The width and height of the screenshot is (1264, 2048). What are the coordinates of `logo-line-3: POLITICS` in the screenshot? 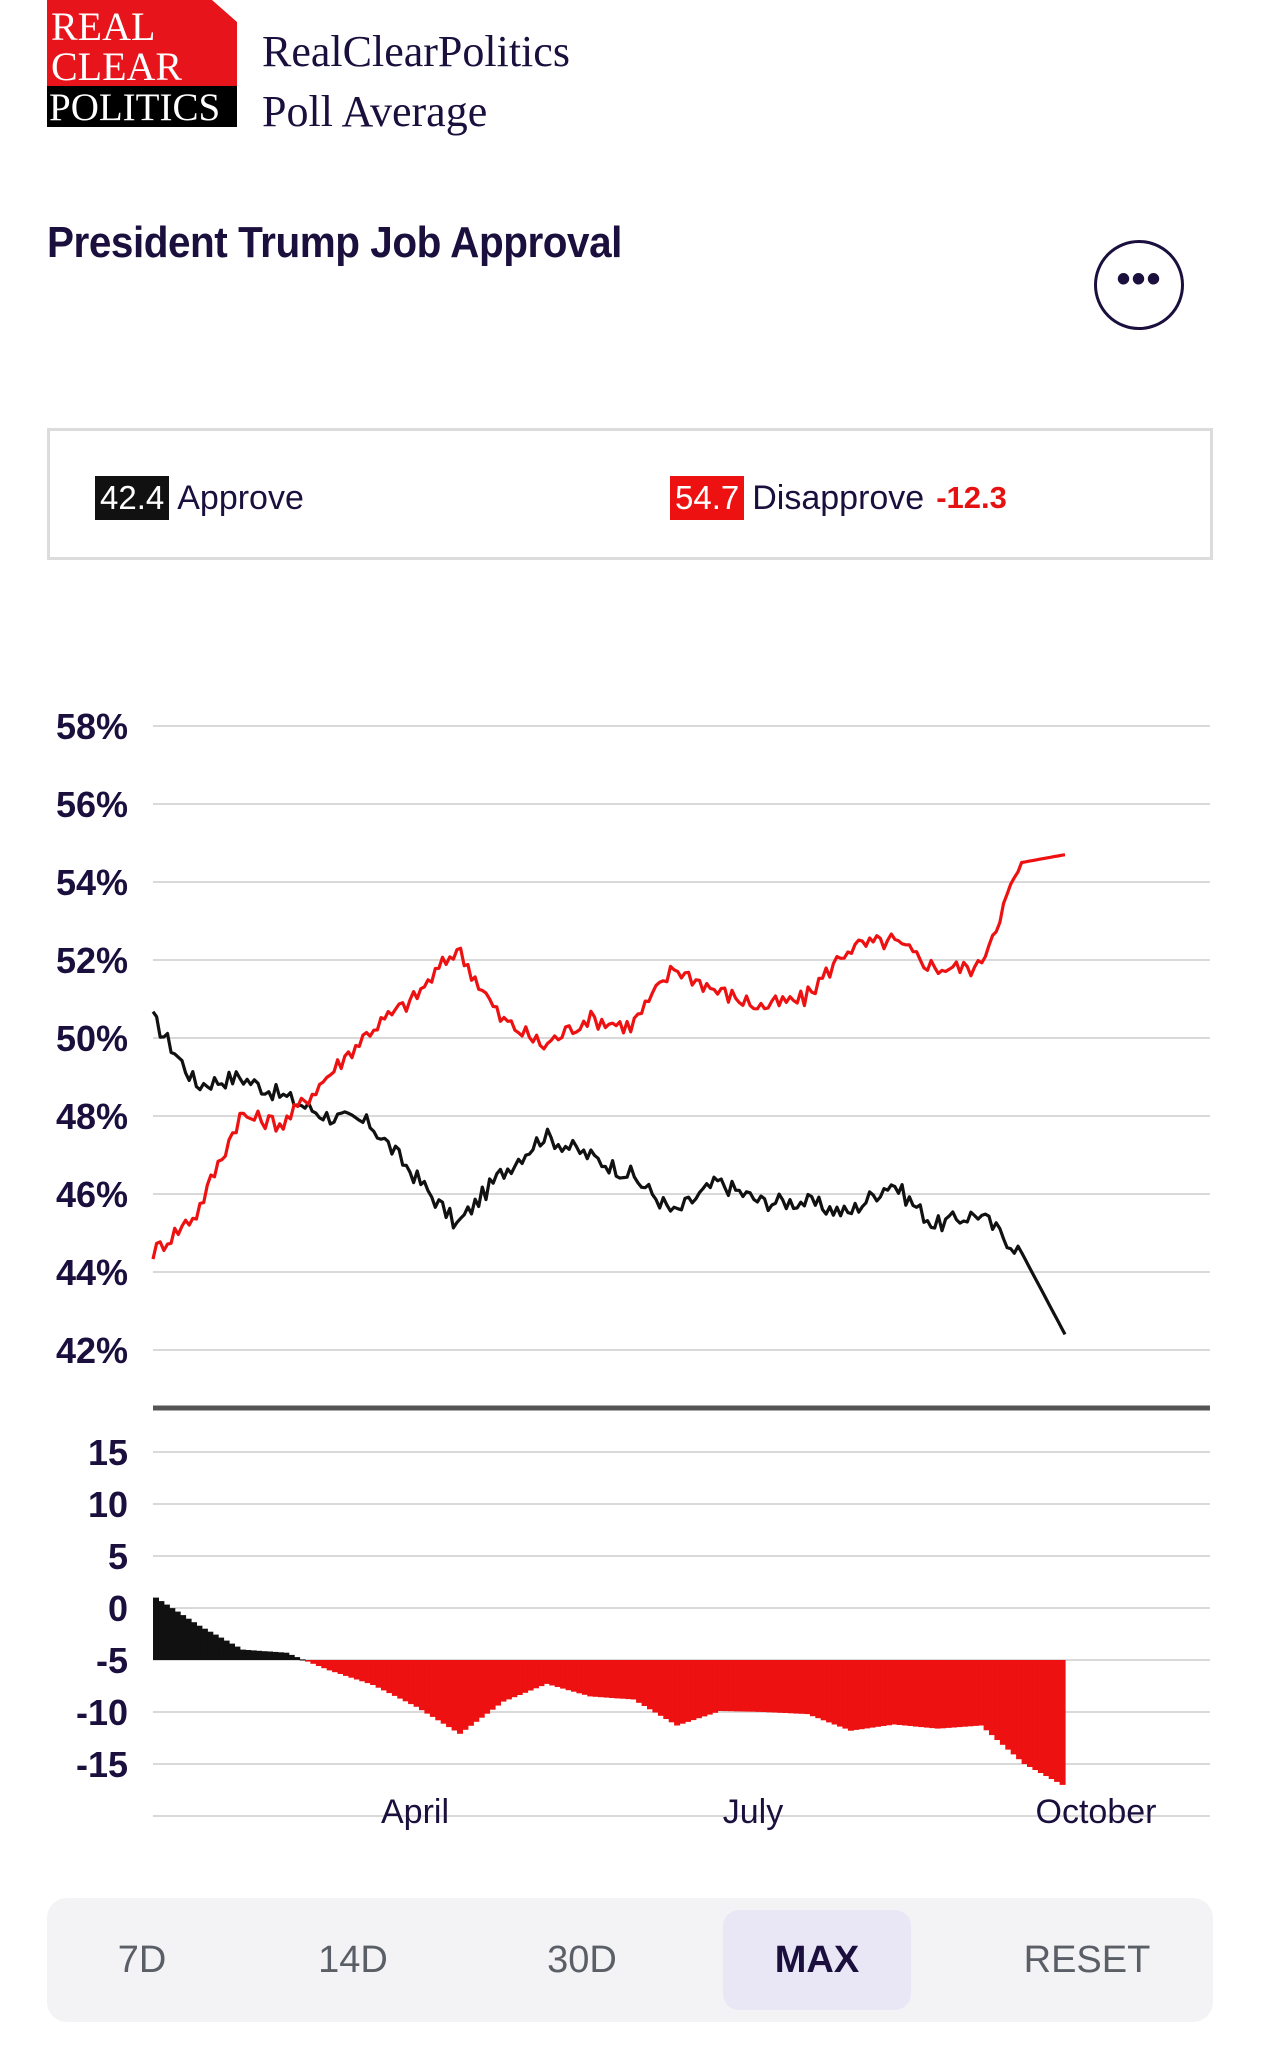 It's located at (134, 106).